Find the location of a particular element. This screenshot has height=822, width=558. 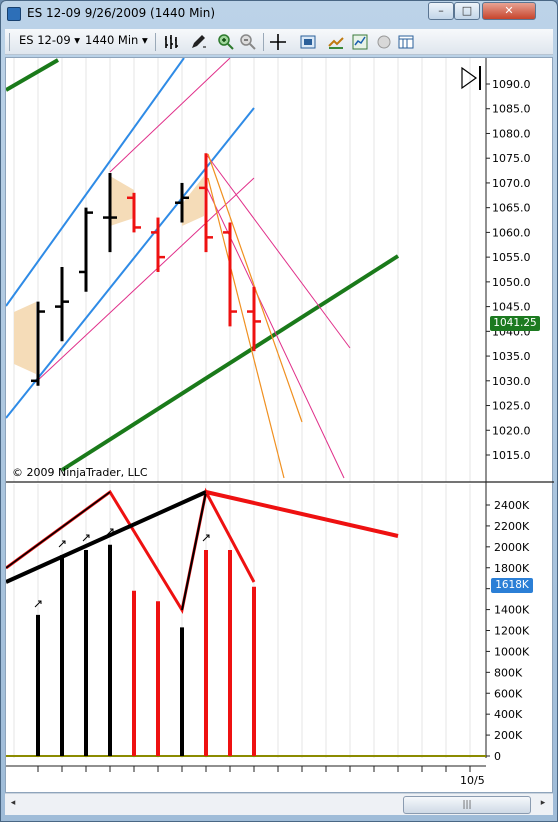

window-title: ES 12-09 9/26/2009 (1440 Min) is located at coordinates (121, 13).